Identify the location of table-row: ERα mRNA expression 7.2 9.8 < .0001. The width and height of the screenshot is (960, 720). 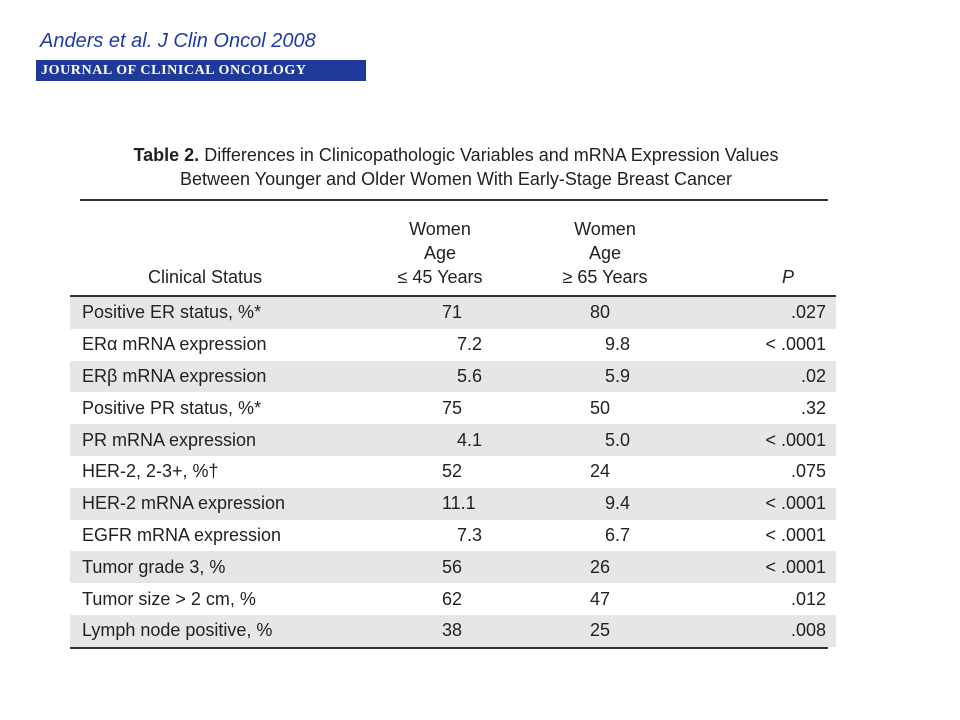
(453, 345).